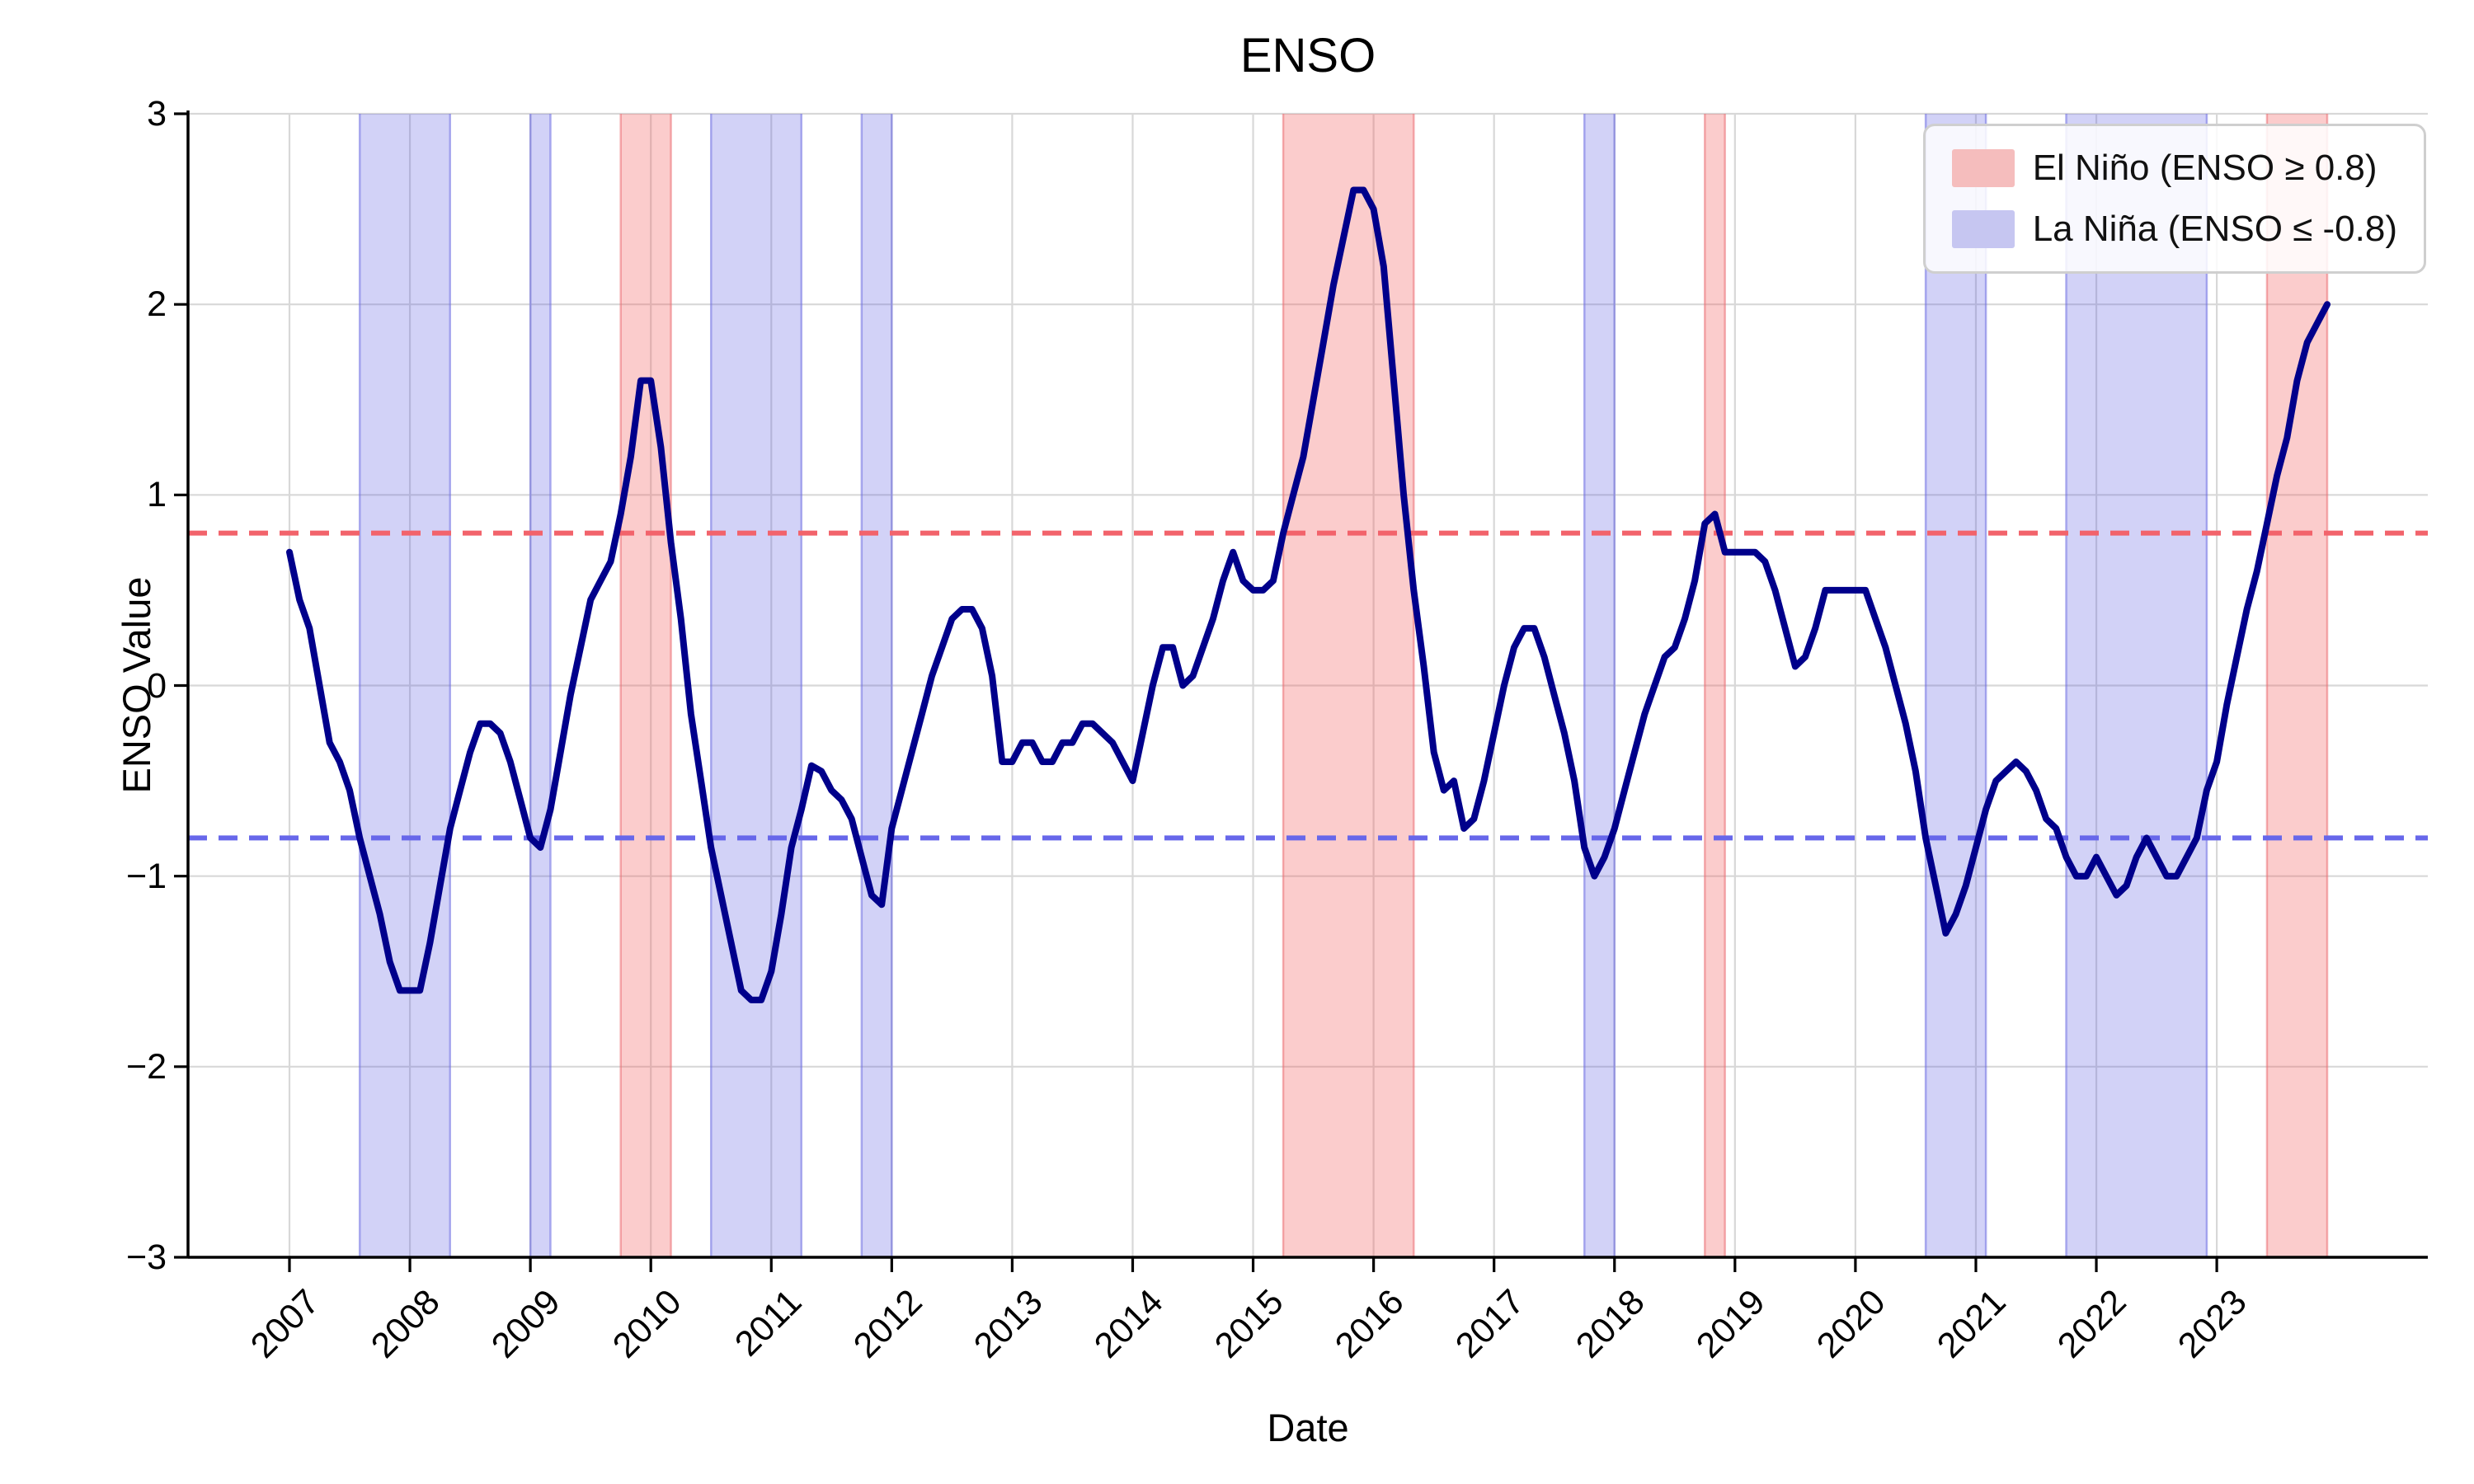 The width and height of the screenshot is (2474, 1484). What do you see at coordinates (157, 304) in the screenshot?
I see `y-tick-label: 2` at bounding box center [157, 304].